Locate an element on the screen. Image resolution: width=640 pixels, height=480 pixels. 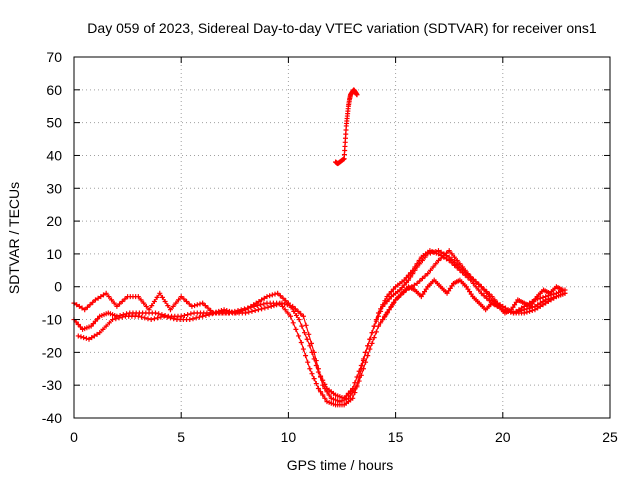
x-axis-label: GPS time / hours is located at coordinates (340, 465).